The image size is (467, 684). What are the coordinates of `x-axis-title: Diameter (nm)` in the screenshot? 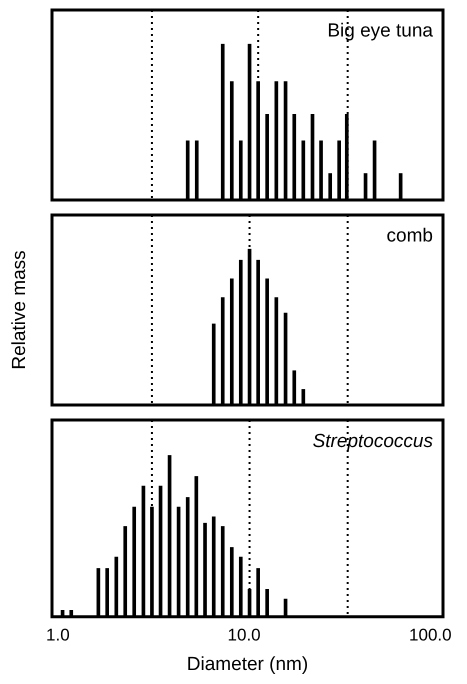 It's located at (247, 664).